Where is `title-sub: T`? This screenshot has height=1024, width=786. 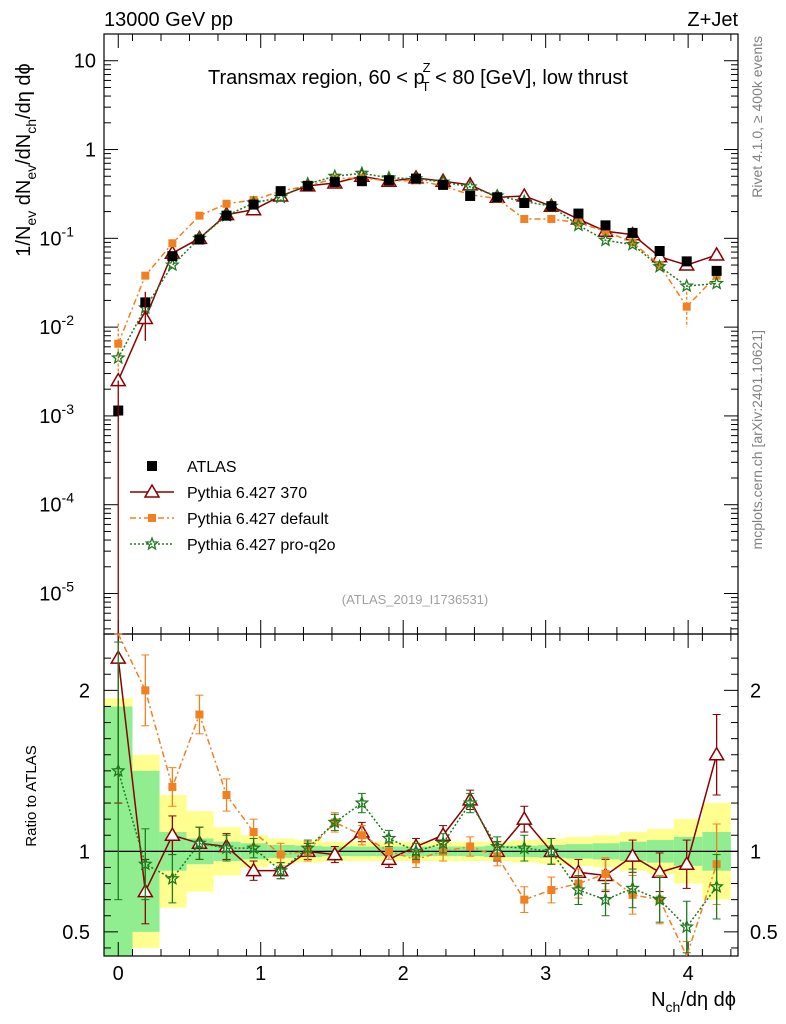 title-sub: T is located at coordinates (426, 86).